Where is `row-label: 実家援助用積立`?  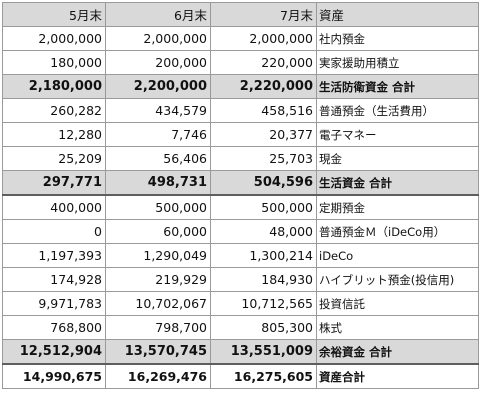 row-label: 実家援助用積立 is located at coordinates (397, 62).